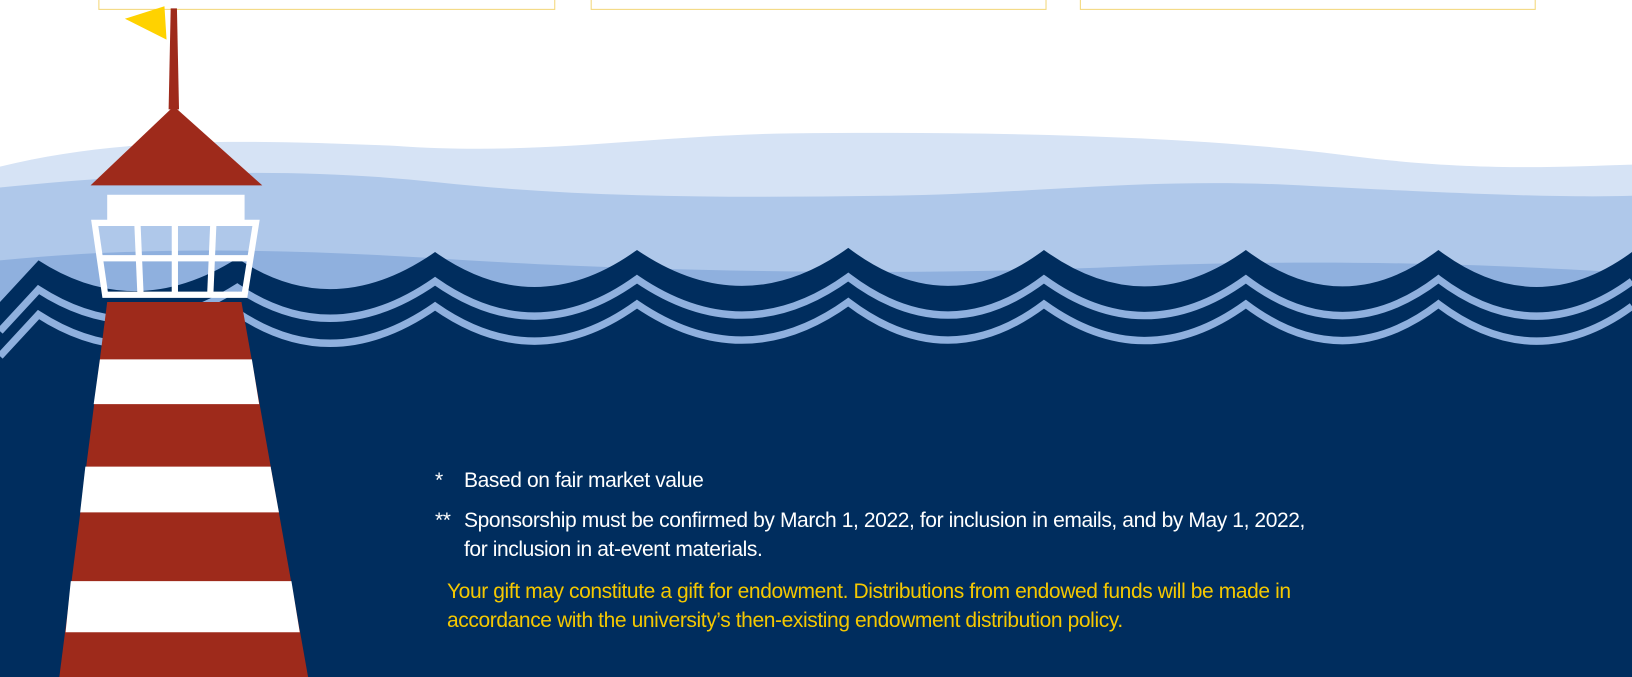  I want to click on footnote-text: Based on fair market value, so click(584, 480).